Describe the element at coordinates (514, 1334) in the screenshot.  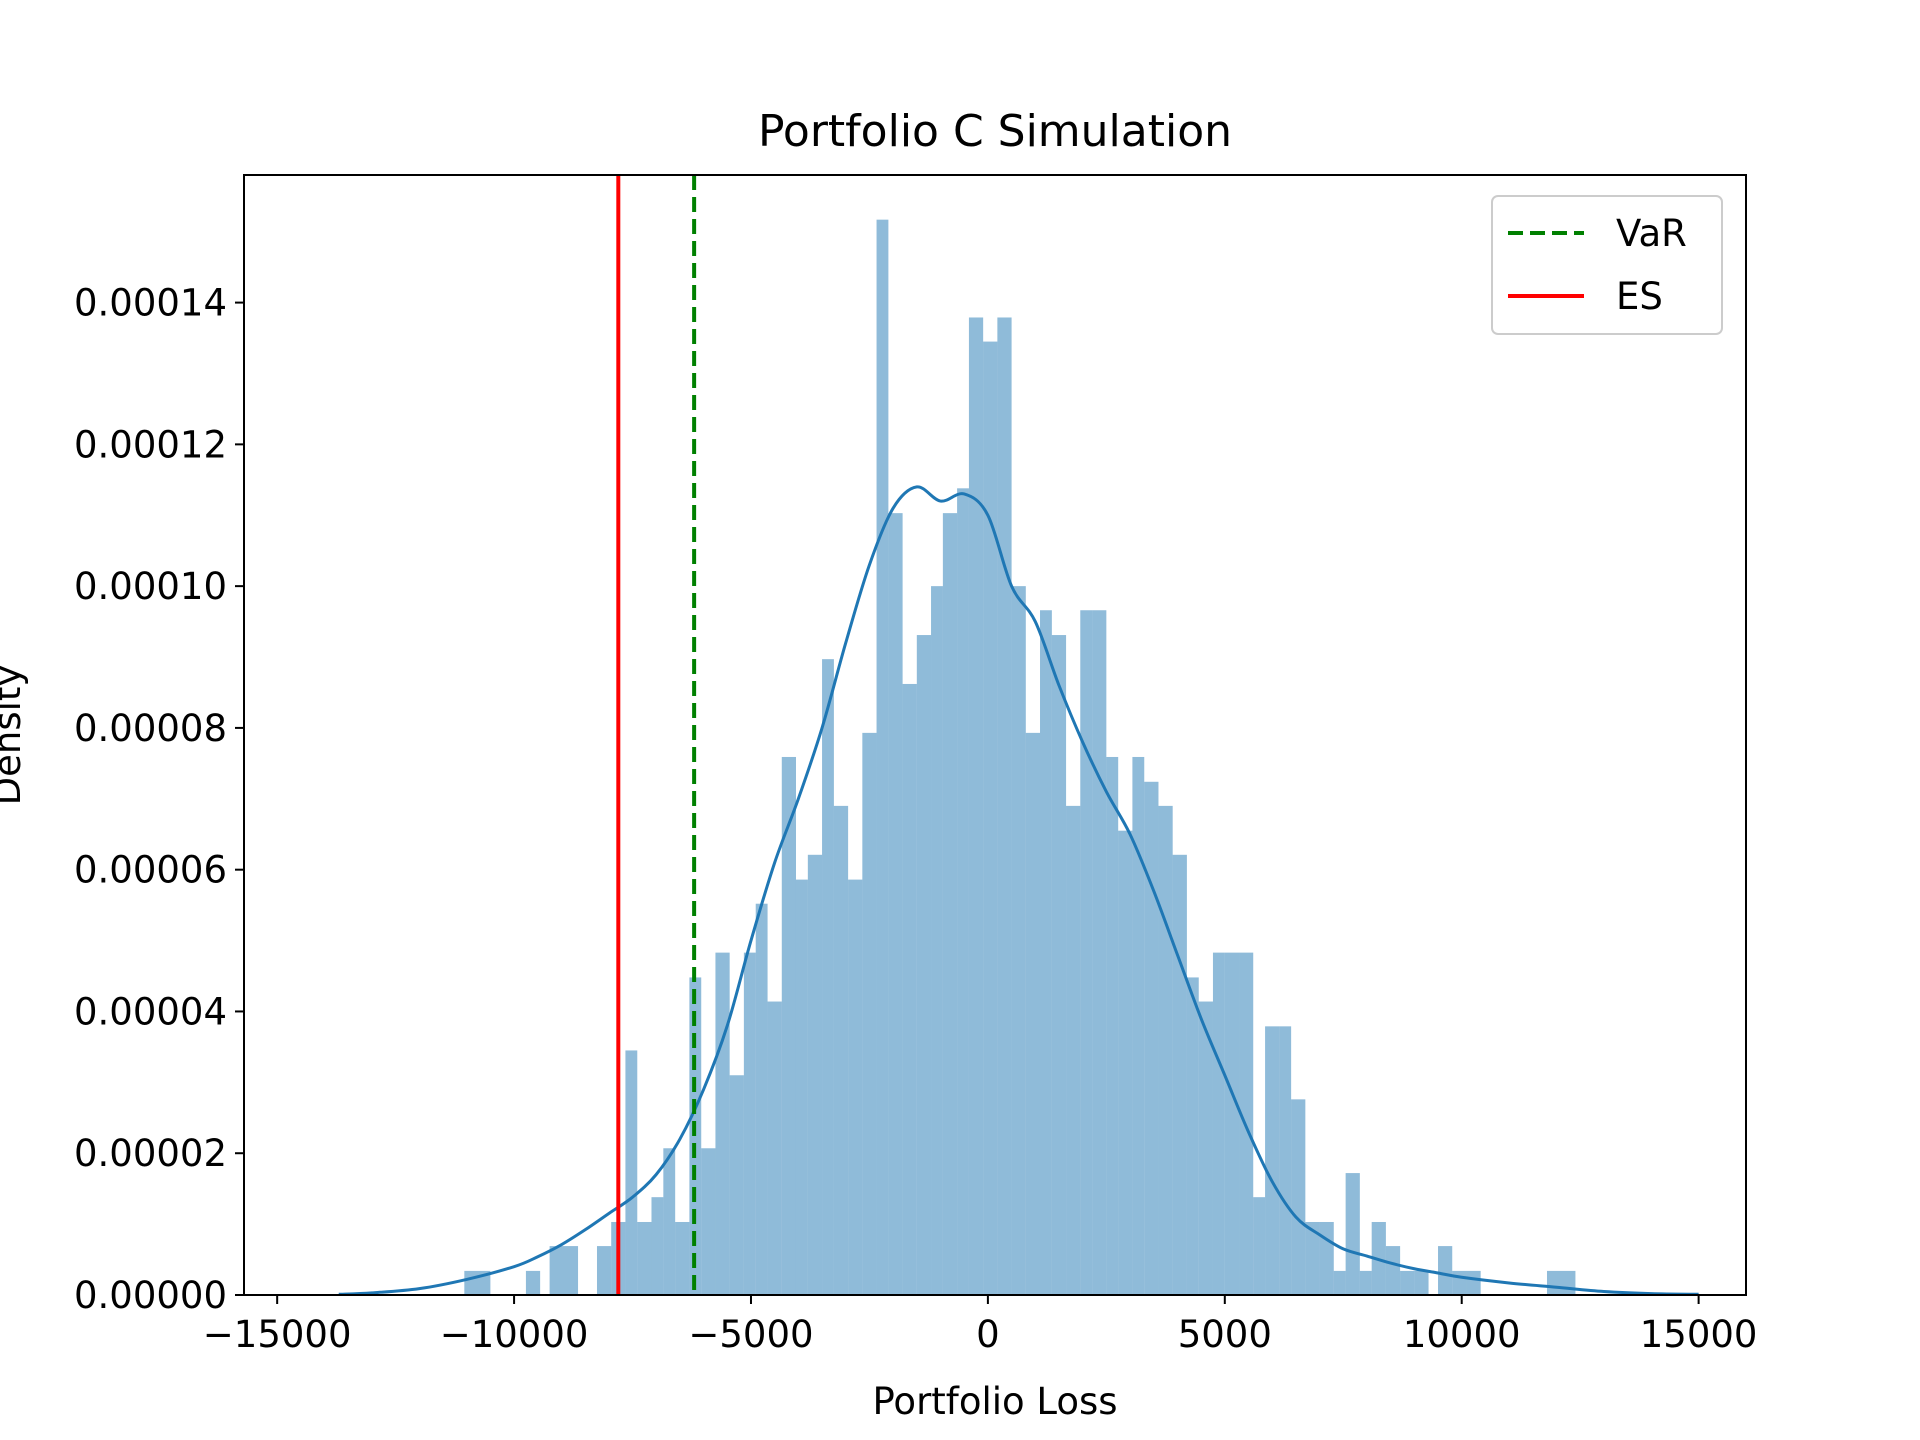
I see `x-tick-label: −10000` at that location.